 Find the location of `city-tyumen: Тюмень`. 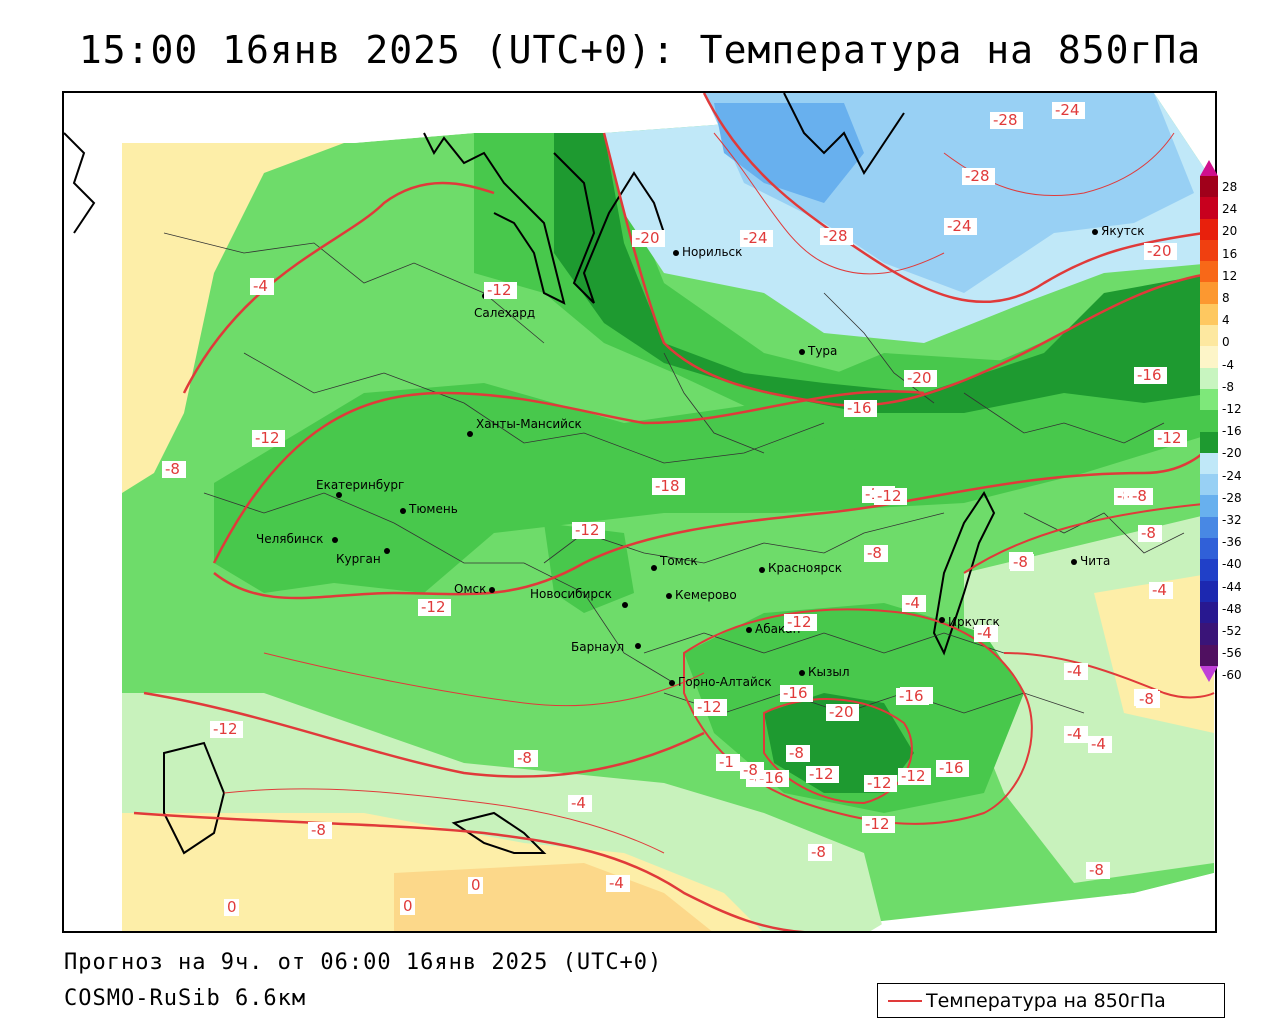

city-tyumen: Тюмень is located at coordinates (429, 509).